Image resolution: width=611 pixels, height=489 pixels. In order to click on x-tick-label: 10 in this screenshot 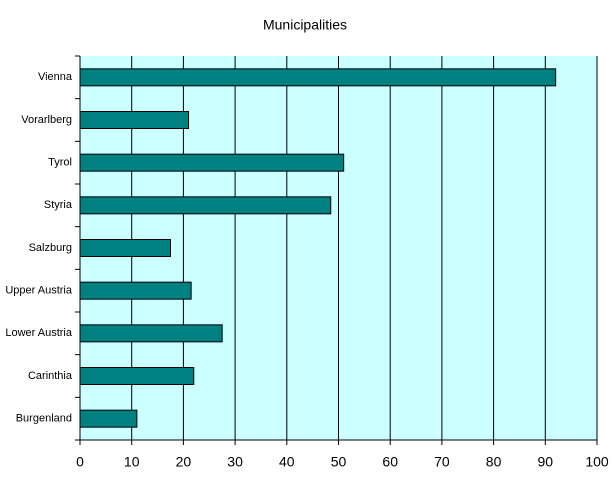, I will do `click(132, 462)`.